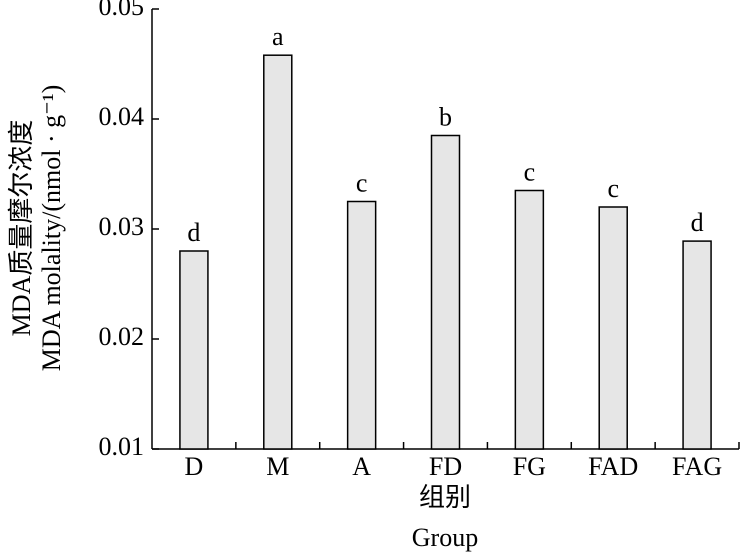 This screenshot has width=742, height=559. What do you see at coordinates (697, 466) in the screenshot?
I see `x-tick-label: FAG` at bounding box center [697, 466].